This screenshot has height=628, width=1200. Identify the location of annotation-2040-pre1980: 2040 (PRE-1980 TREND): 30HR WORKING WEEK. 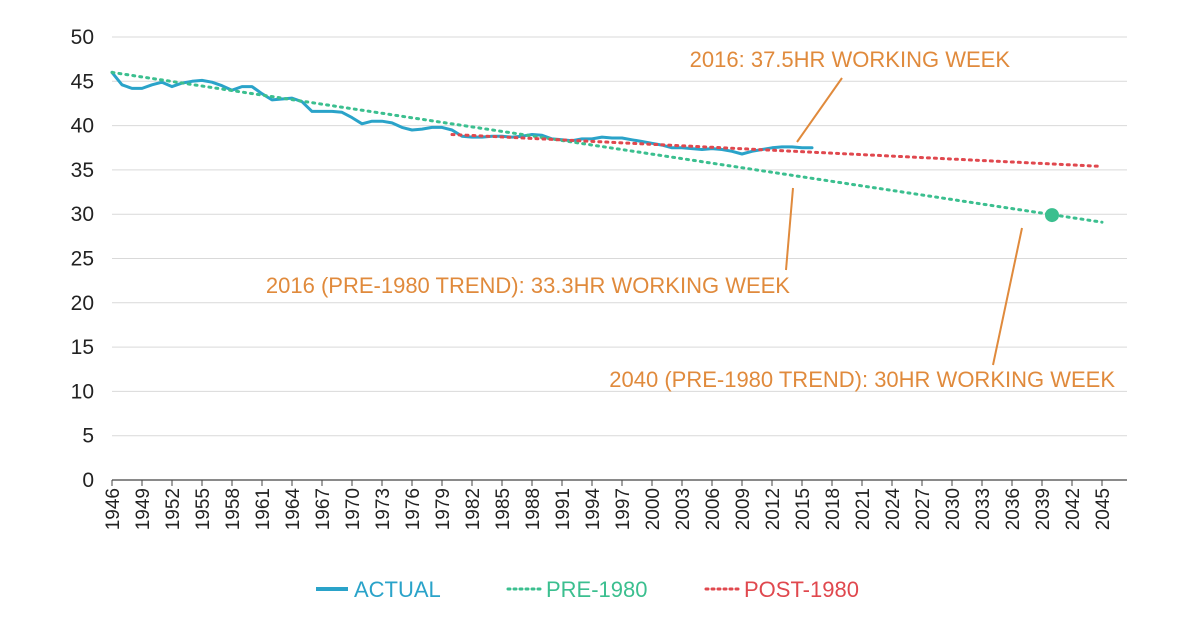
(862, 379).